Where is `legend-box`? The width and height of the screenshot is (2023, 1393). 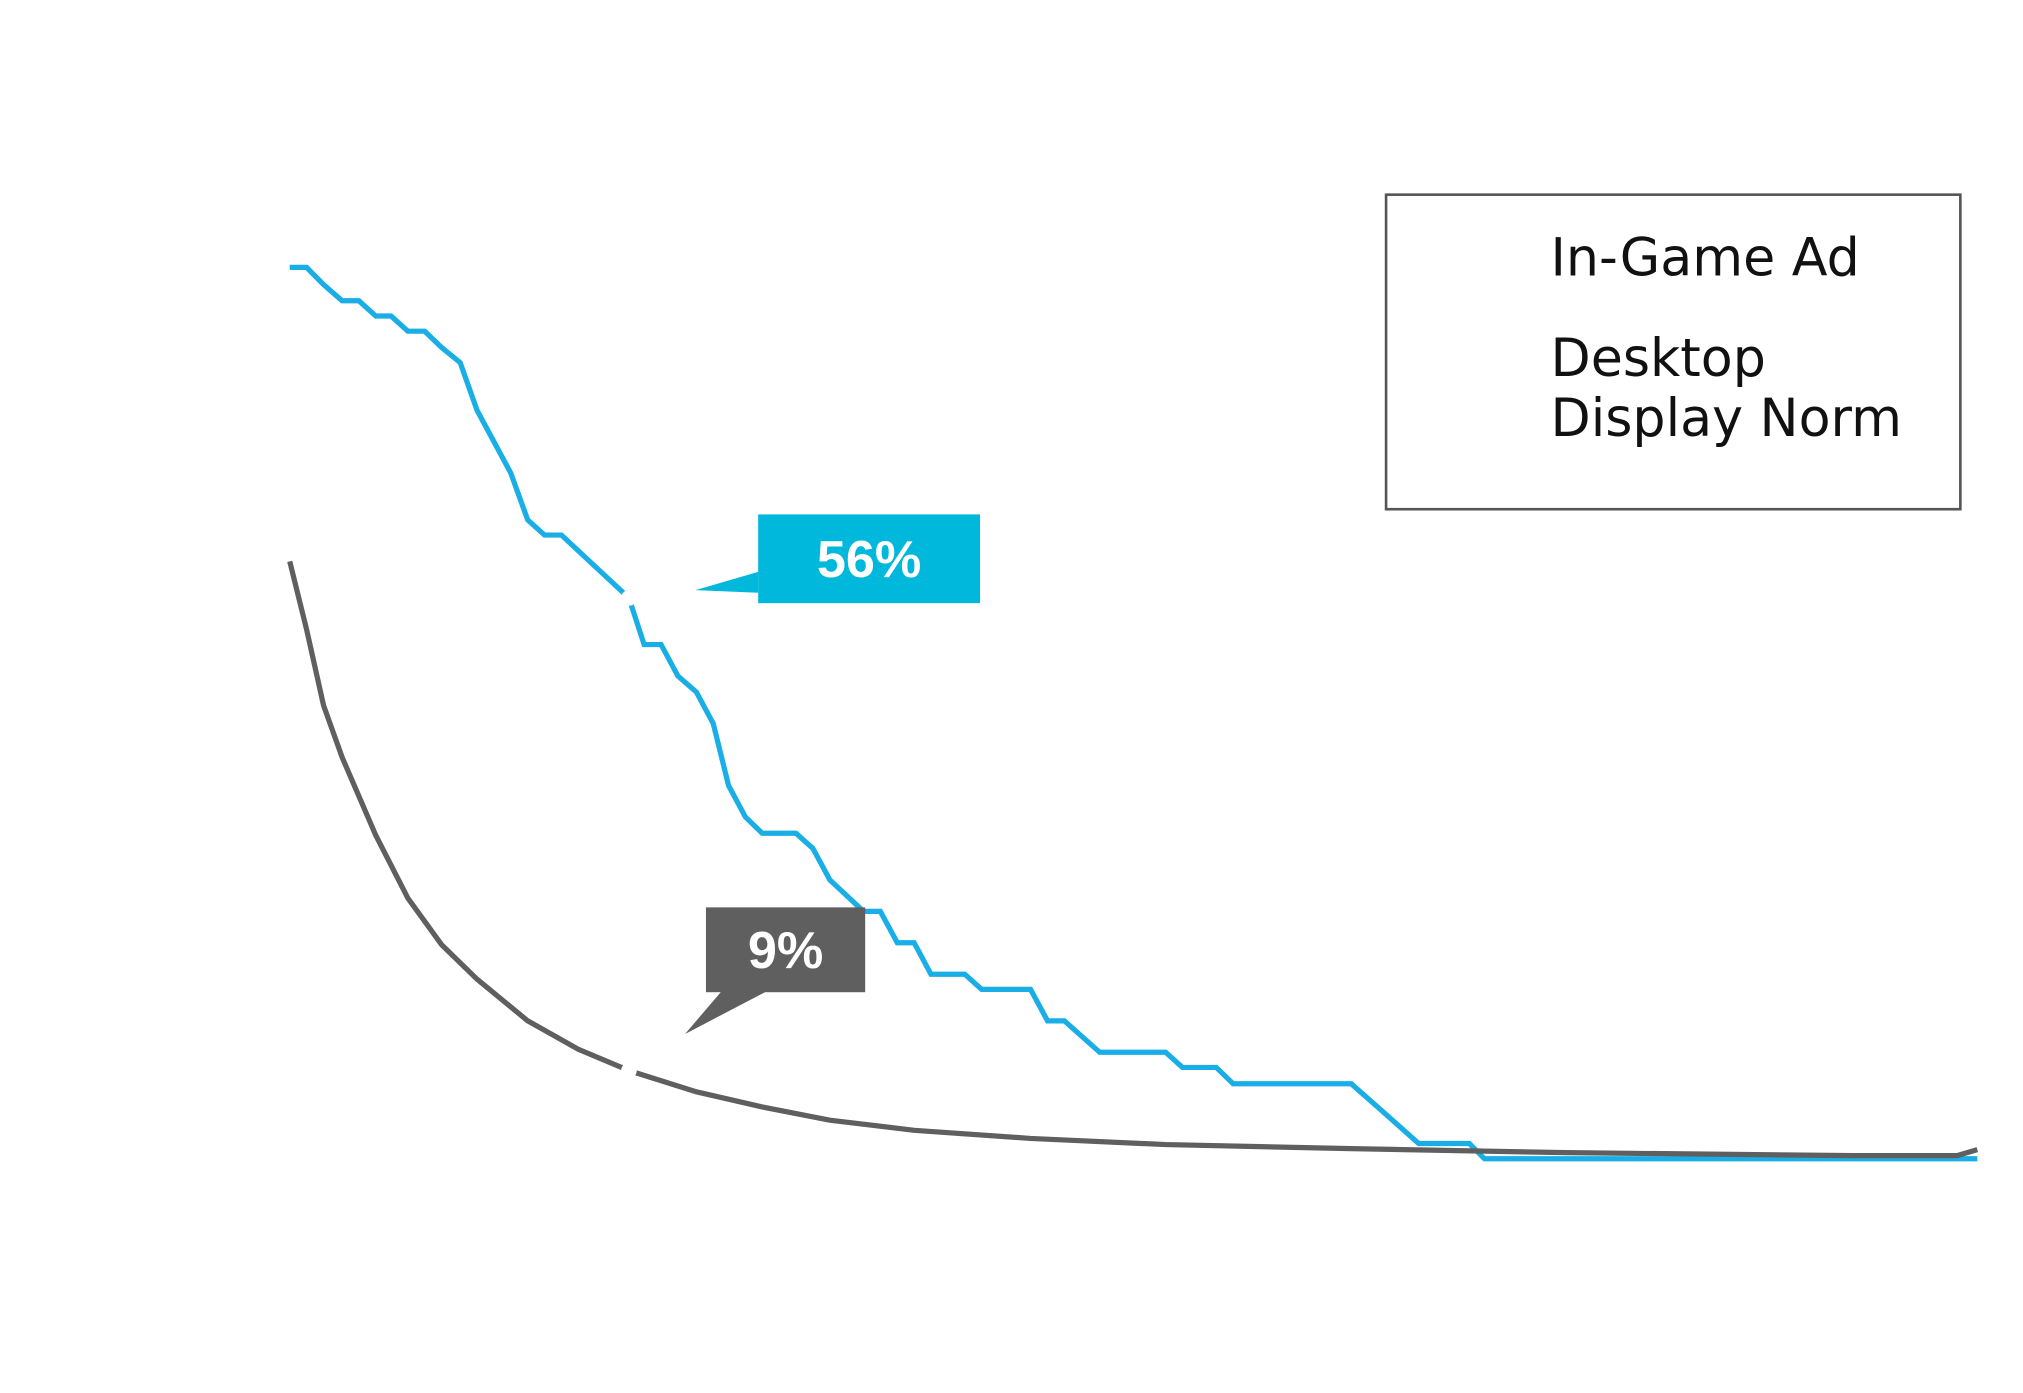 legend-box is located at coordinates (1673, 352).